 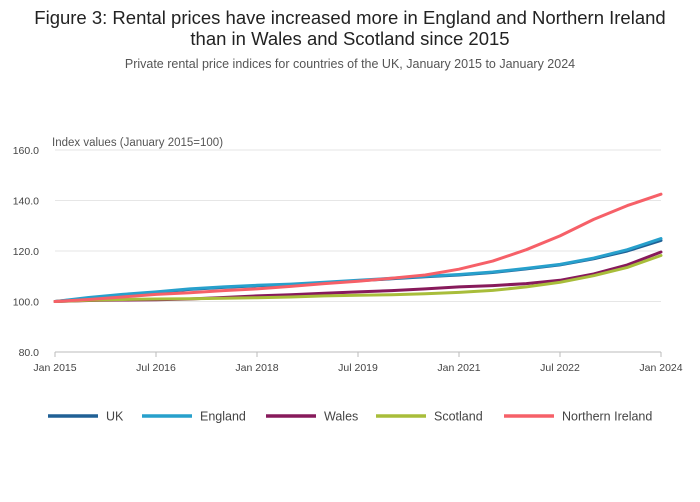 I want to click on y-axis-label: Index values (January 2015=100), so click(x=137, y=143).